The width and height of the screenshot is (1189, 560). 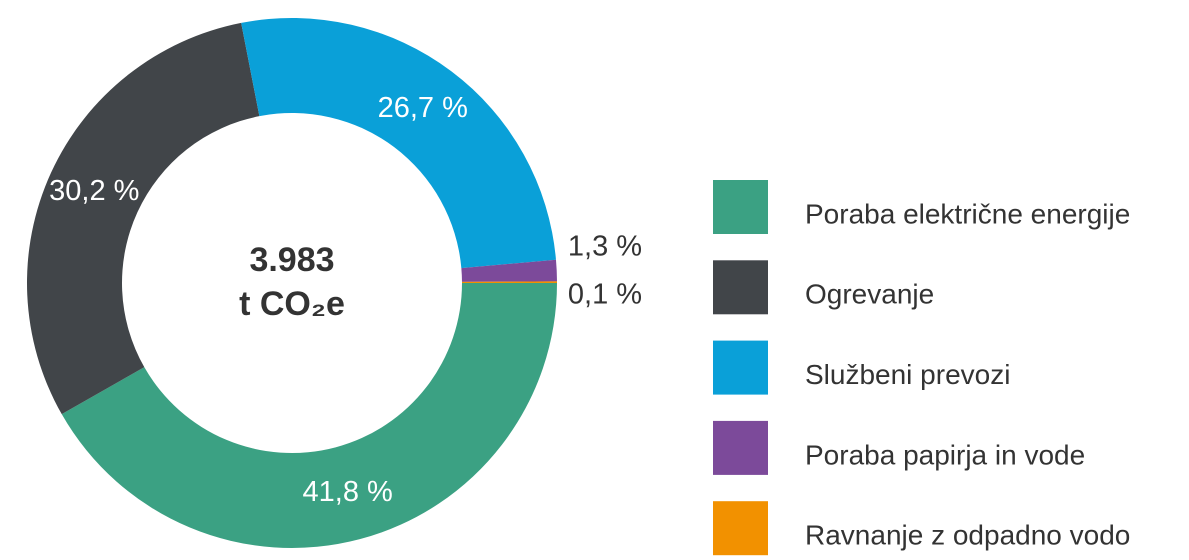 What do you see at coordinates (967, 213) in the screenshot?
I see `legend-label: Poraba električne energije` at bounding box center [967, 213].